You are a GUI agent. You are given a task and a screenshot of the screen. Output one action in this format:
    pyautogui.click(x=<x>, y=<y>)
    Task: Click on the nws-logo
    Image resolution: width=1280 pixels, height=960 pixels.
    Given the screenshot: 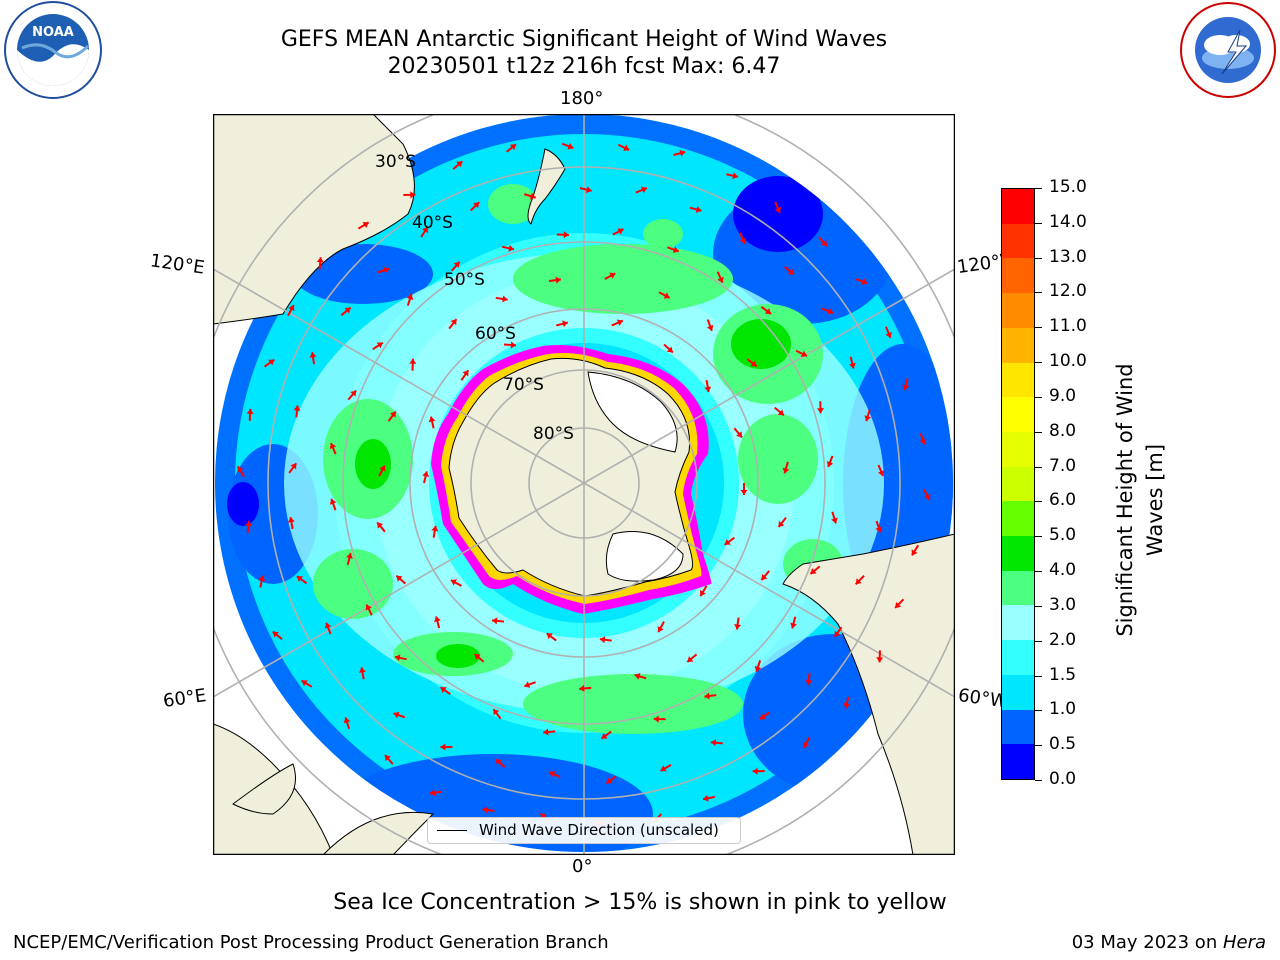 What is the action you would take?
    pyautogui.click(x=1228, y=50)
    